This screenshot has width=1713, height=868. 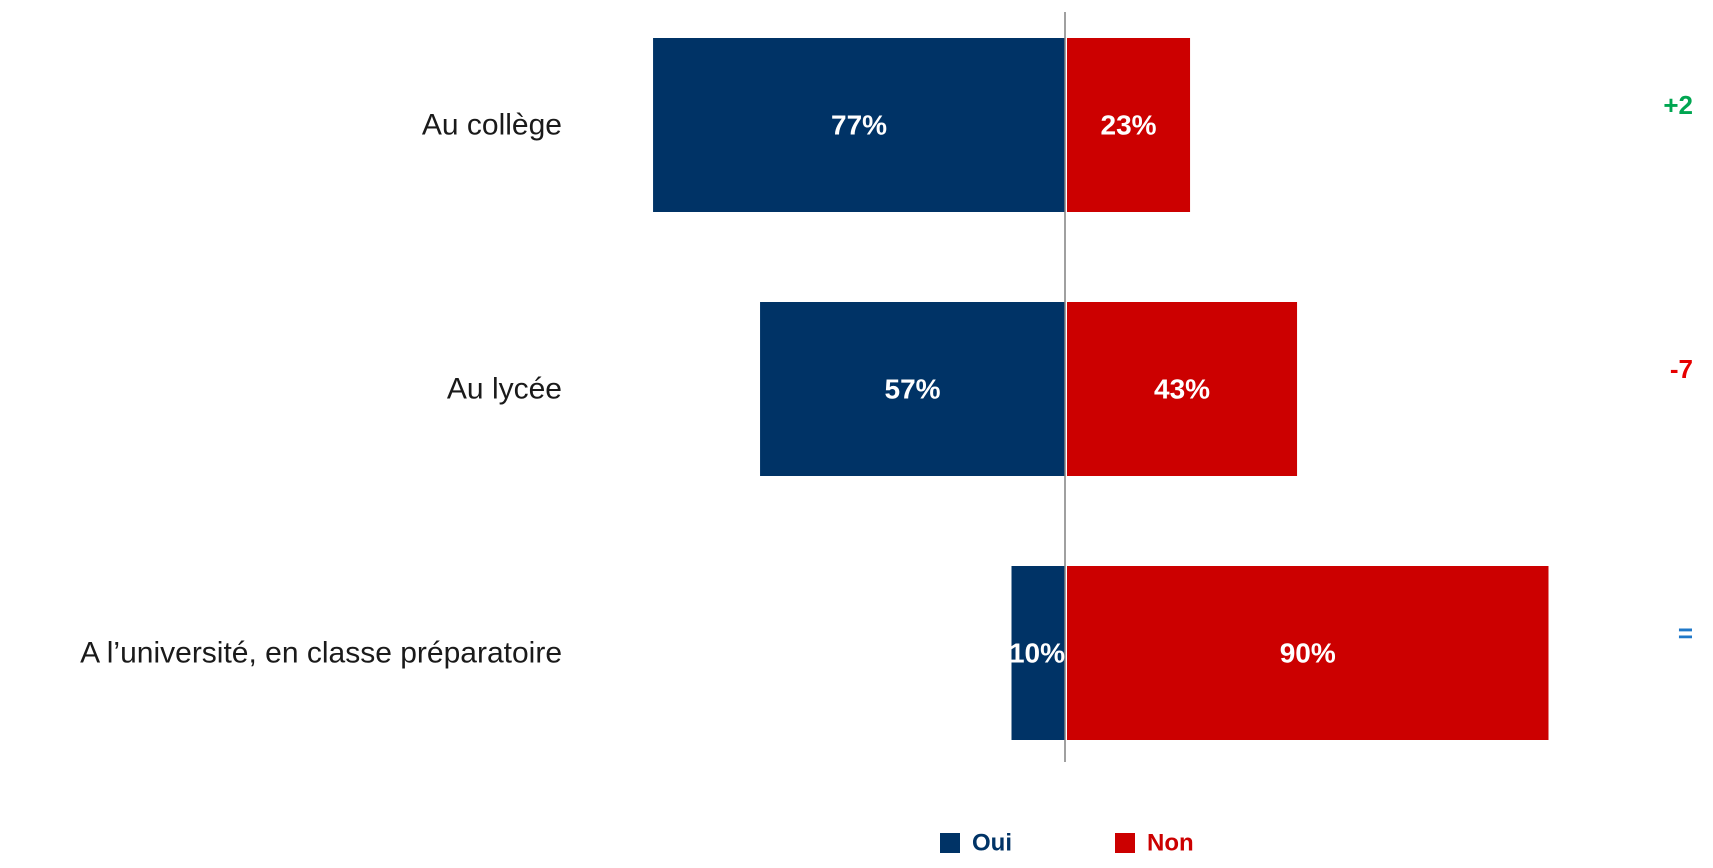 I want to click on category-label-2: A l’université, en classe préparatoire, so click(x=321, y=653).